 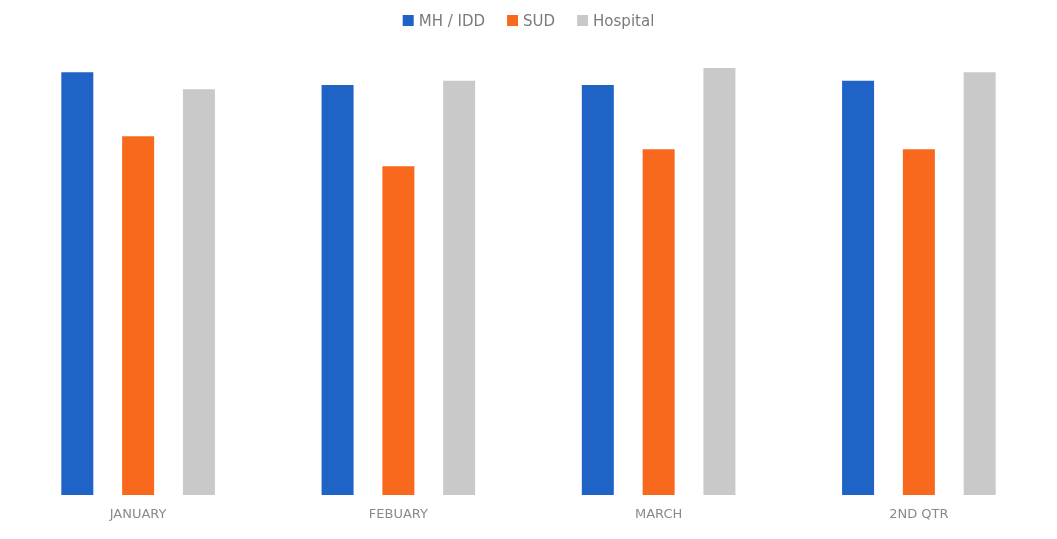 I want to click on legend-label: MH / IDD, so click(x=452, y=20).